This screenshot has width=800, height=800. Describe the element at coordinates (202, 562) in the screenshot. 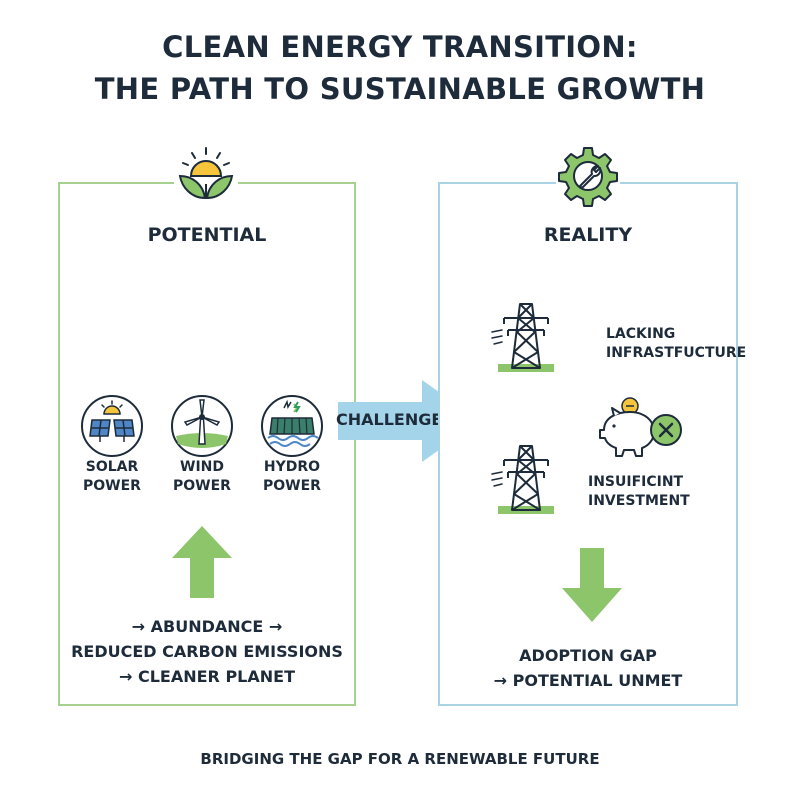

I see `up-arrow-icon` at that location.